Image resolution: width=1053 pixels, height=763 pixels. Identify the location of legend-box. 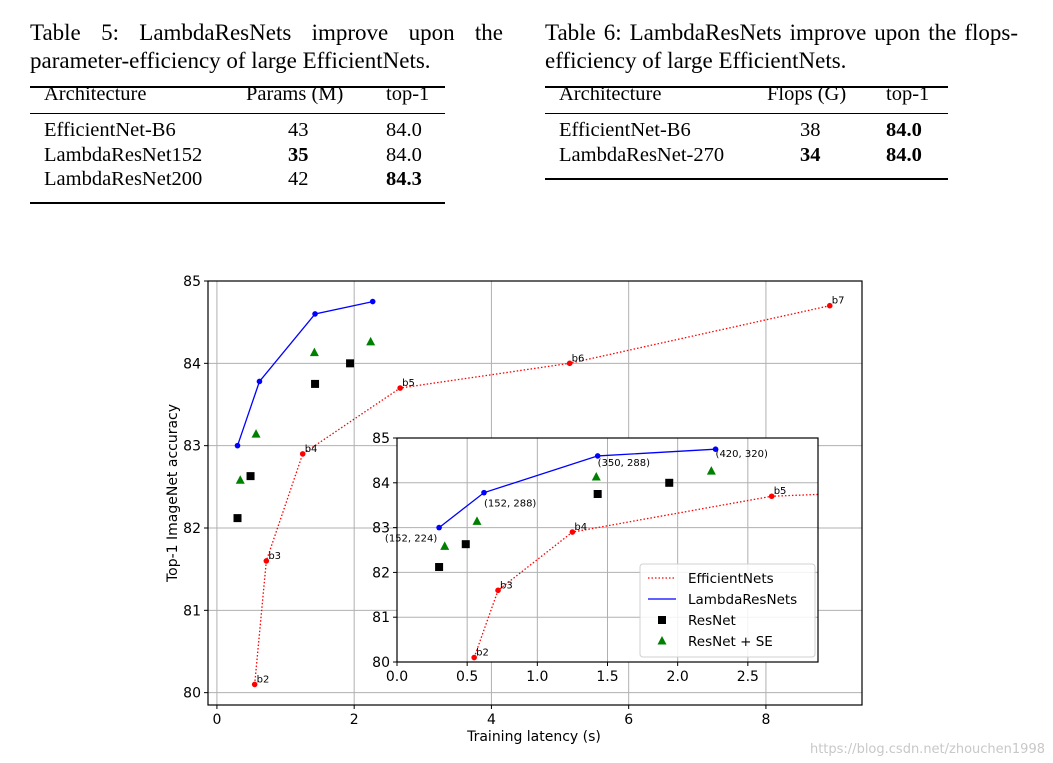
(727, 610).